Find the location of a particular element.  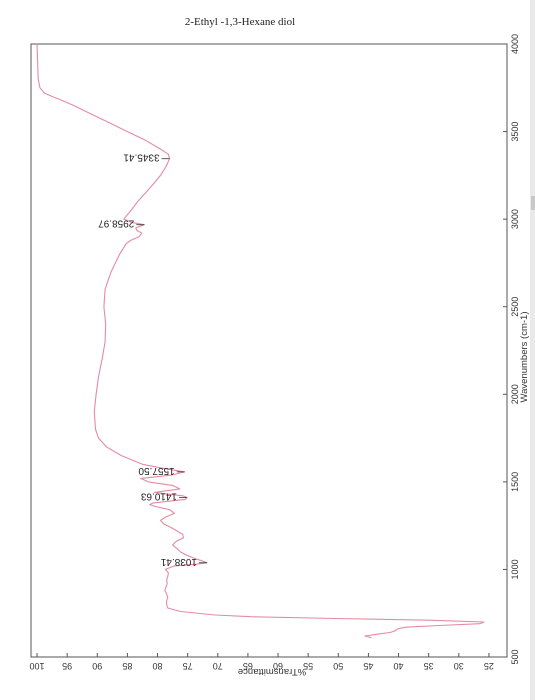

y-tick-label: 25 is located at coordinates (489, 666).